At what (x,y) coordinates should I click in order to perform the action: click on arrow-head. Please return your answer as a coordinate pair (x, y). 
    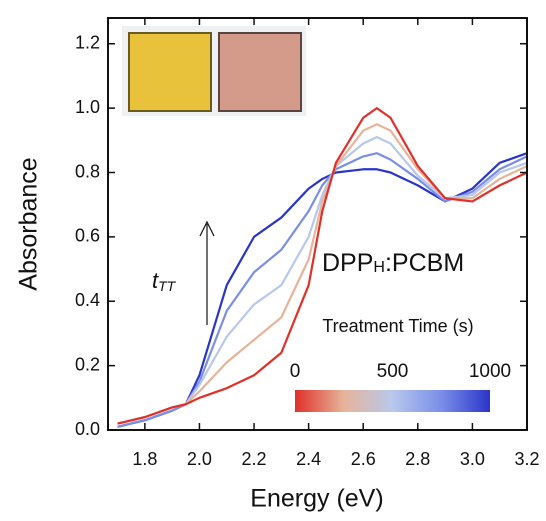
    Looking at the image, I should click on (207, 228).